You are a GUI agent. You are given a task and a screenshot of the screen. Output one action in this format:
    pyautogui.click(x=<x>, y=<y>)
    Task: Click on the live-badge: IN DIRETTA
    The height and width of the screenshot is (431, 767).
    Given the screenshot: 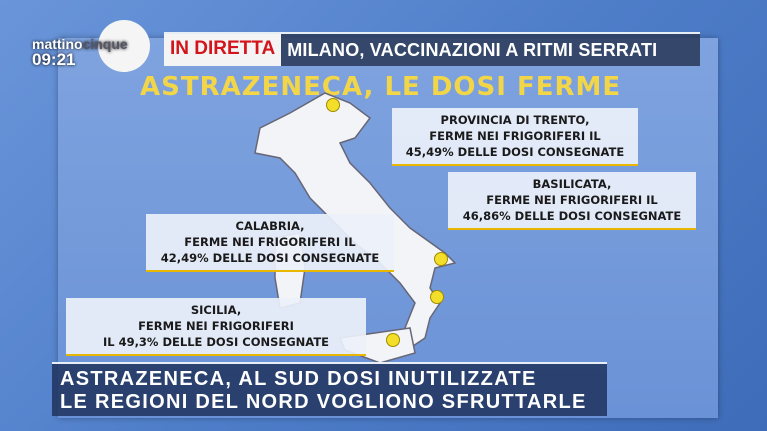 What is the action you would take?
    pyautogui.click(x=223, y=50)
    